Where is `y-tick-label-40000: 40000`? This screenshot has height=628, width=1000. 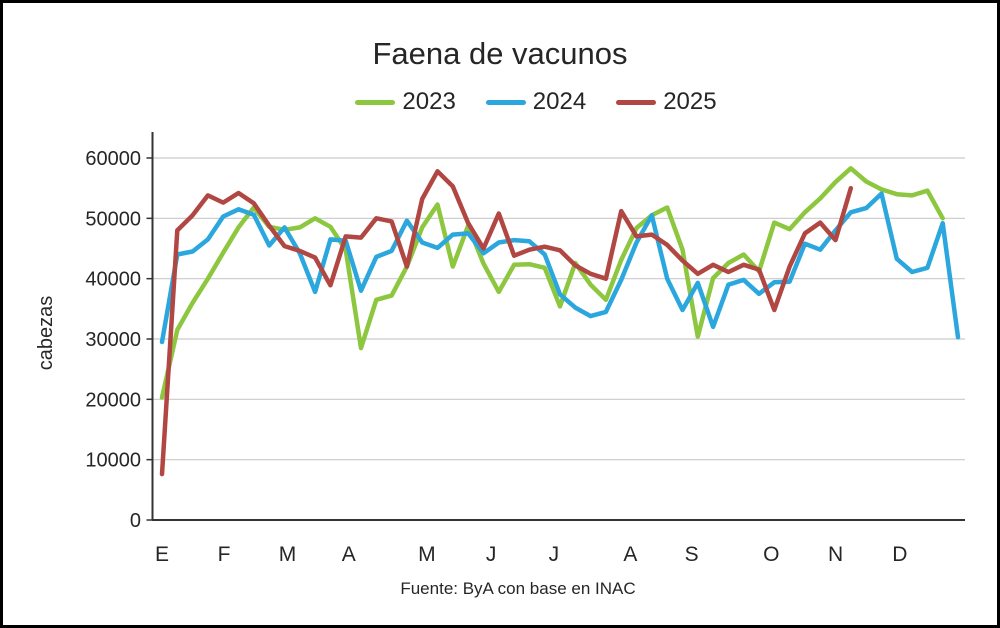
y-tick-label-40000: 40000 is located at coordinates (113, 280).